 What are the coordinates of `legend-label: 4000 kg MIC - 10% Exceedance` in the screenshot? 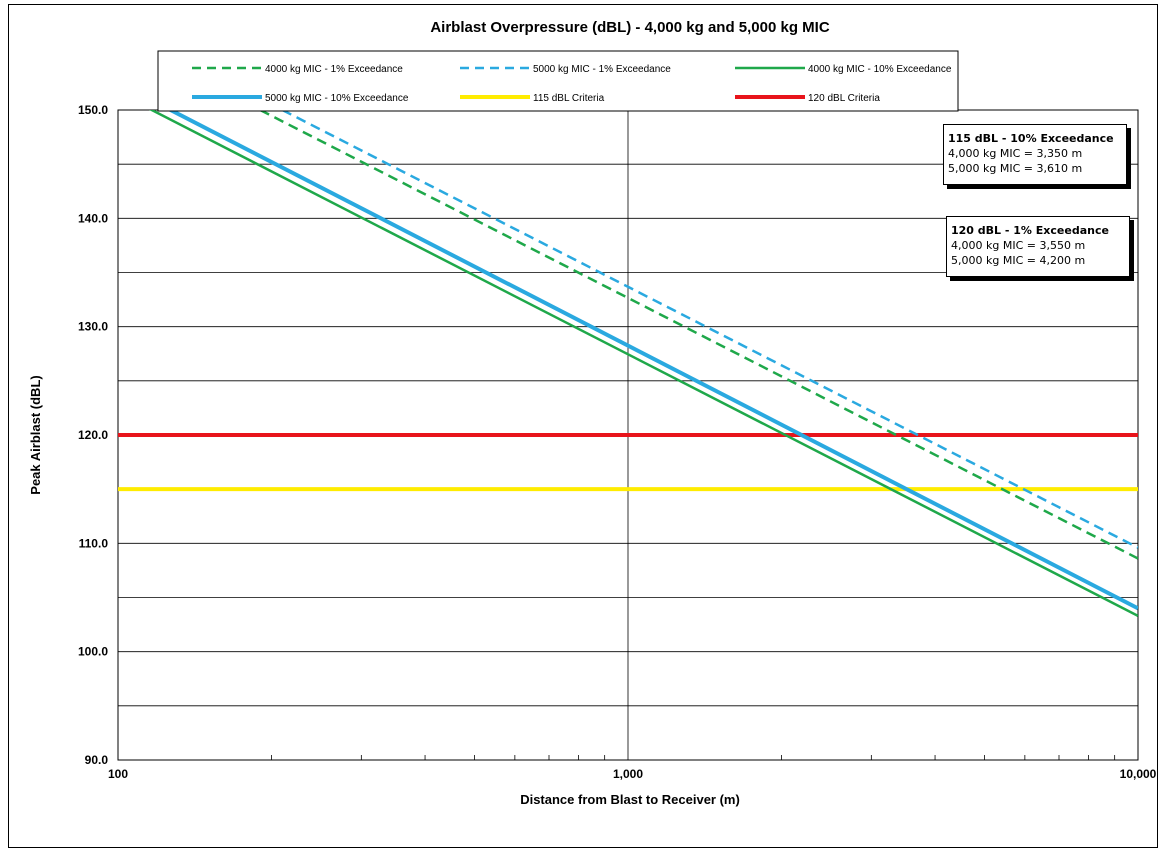 It's located at (880, 69).